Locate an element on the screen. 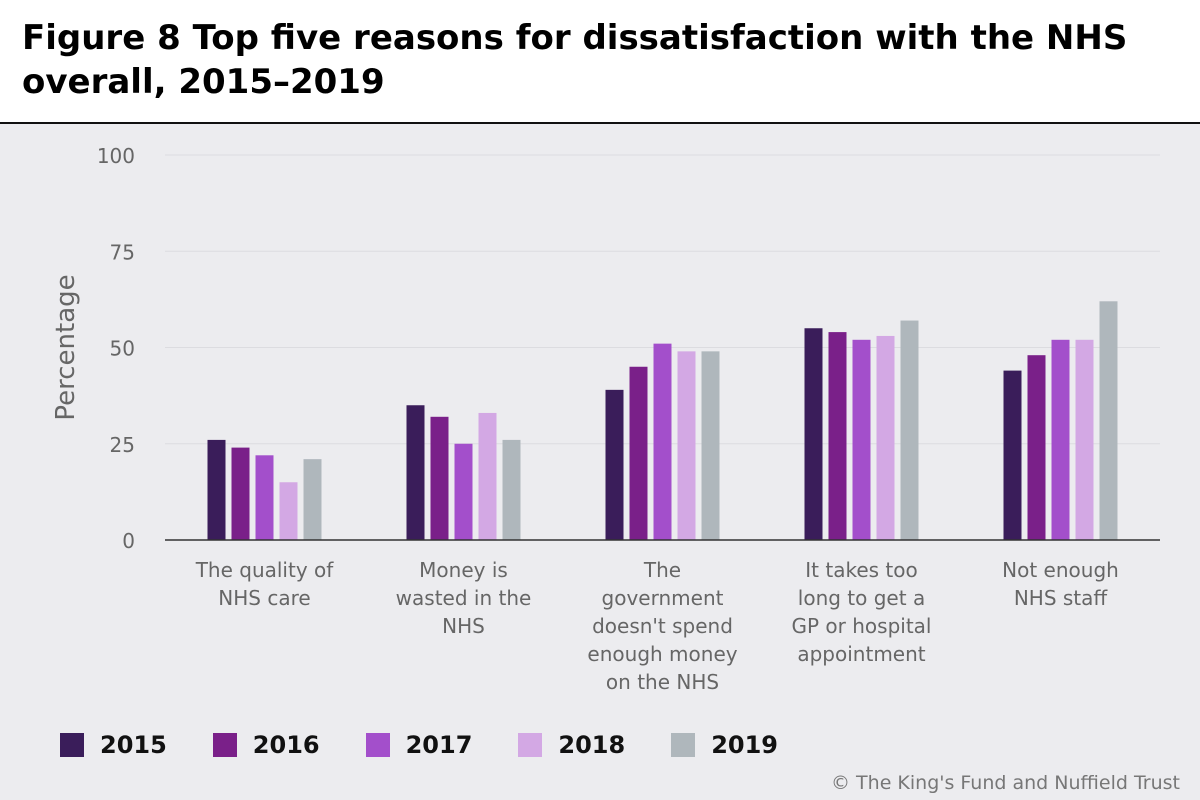 The width and height of the screenshot is (1200, 800). legend: 2015 2016 2017 2018 2019 is located at coordinates (442, 745).